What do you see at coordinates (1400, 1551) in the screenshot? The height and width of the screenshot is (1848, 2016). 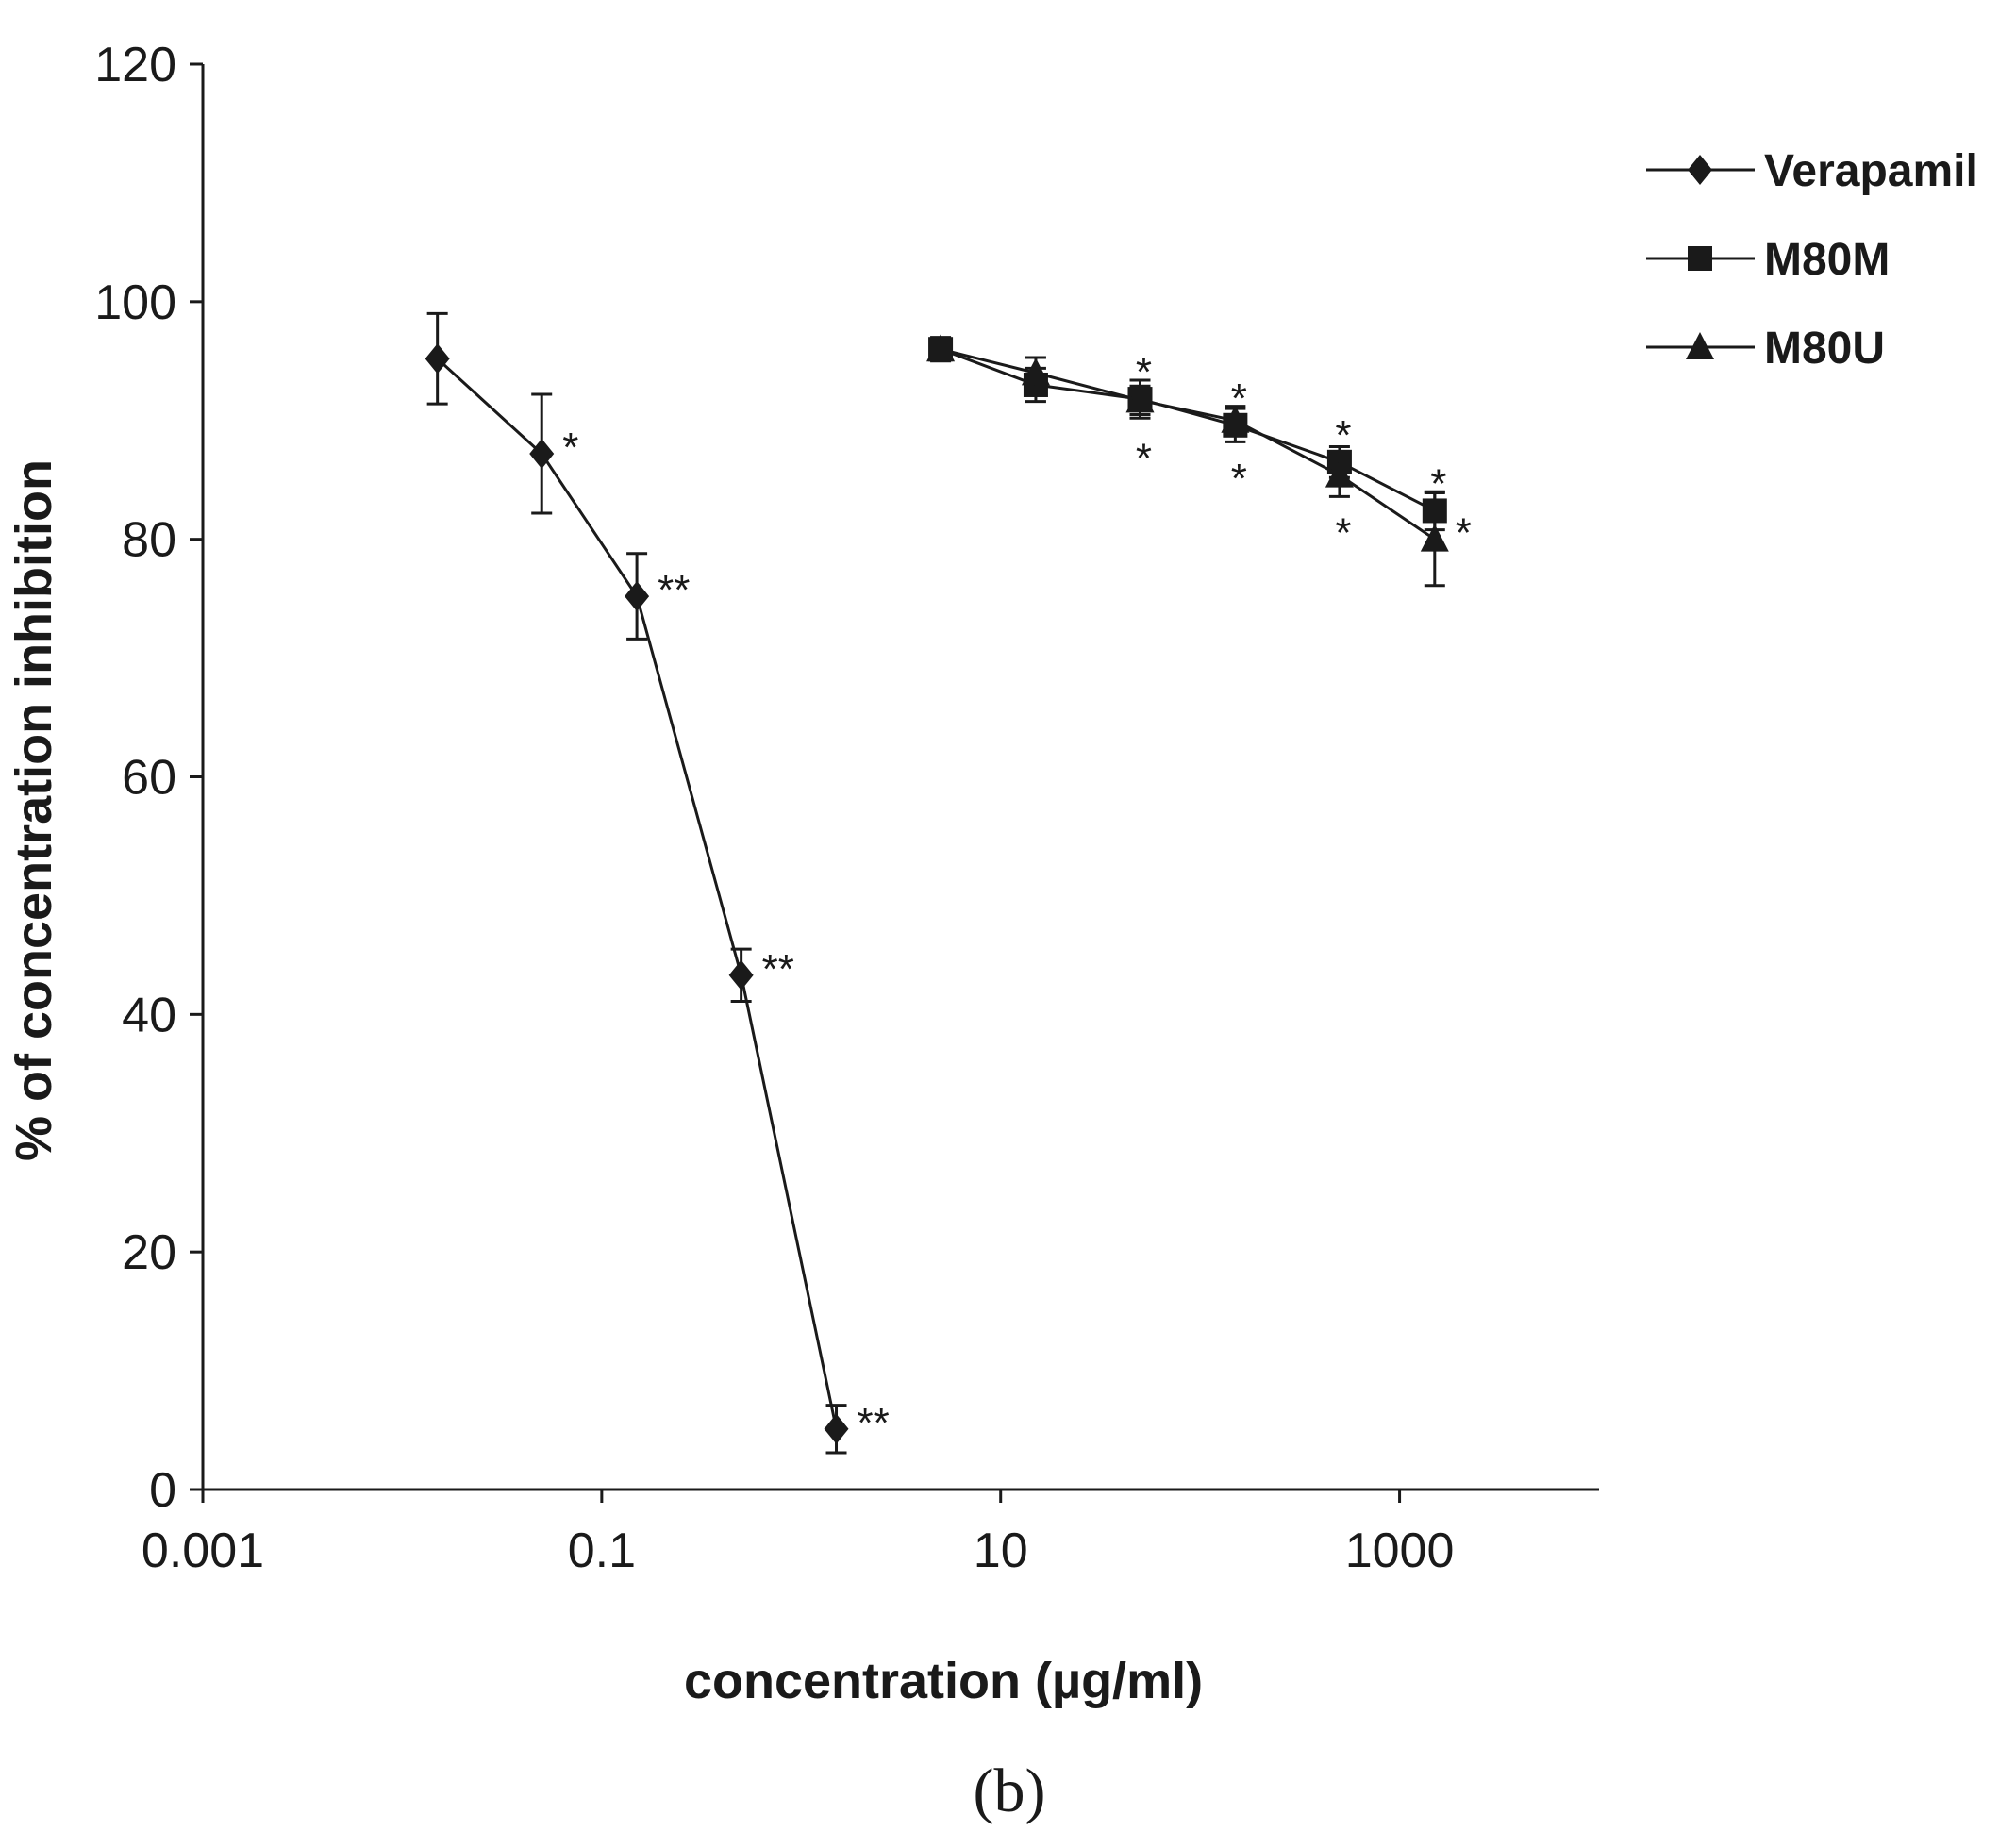 I see `x-tick-label: 1000` at bounding box center [1400, 1551].